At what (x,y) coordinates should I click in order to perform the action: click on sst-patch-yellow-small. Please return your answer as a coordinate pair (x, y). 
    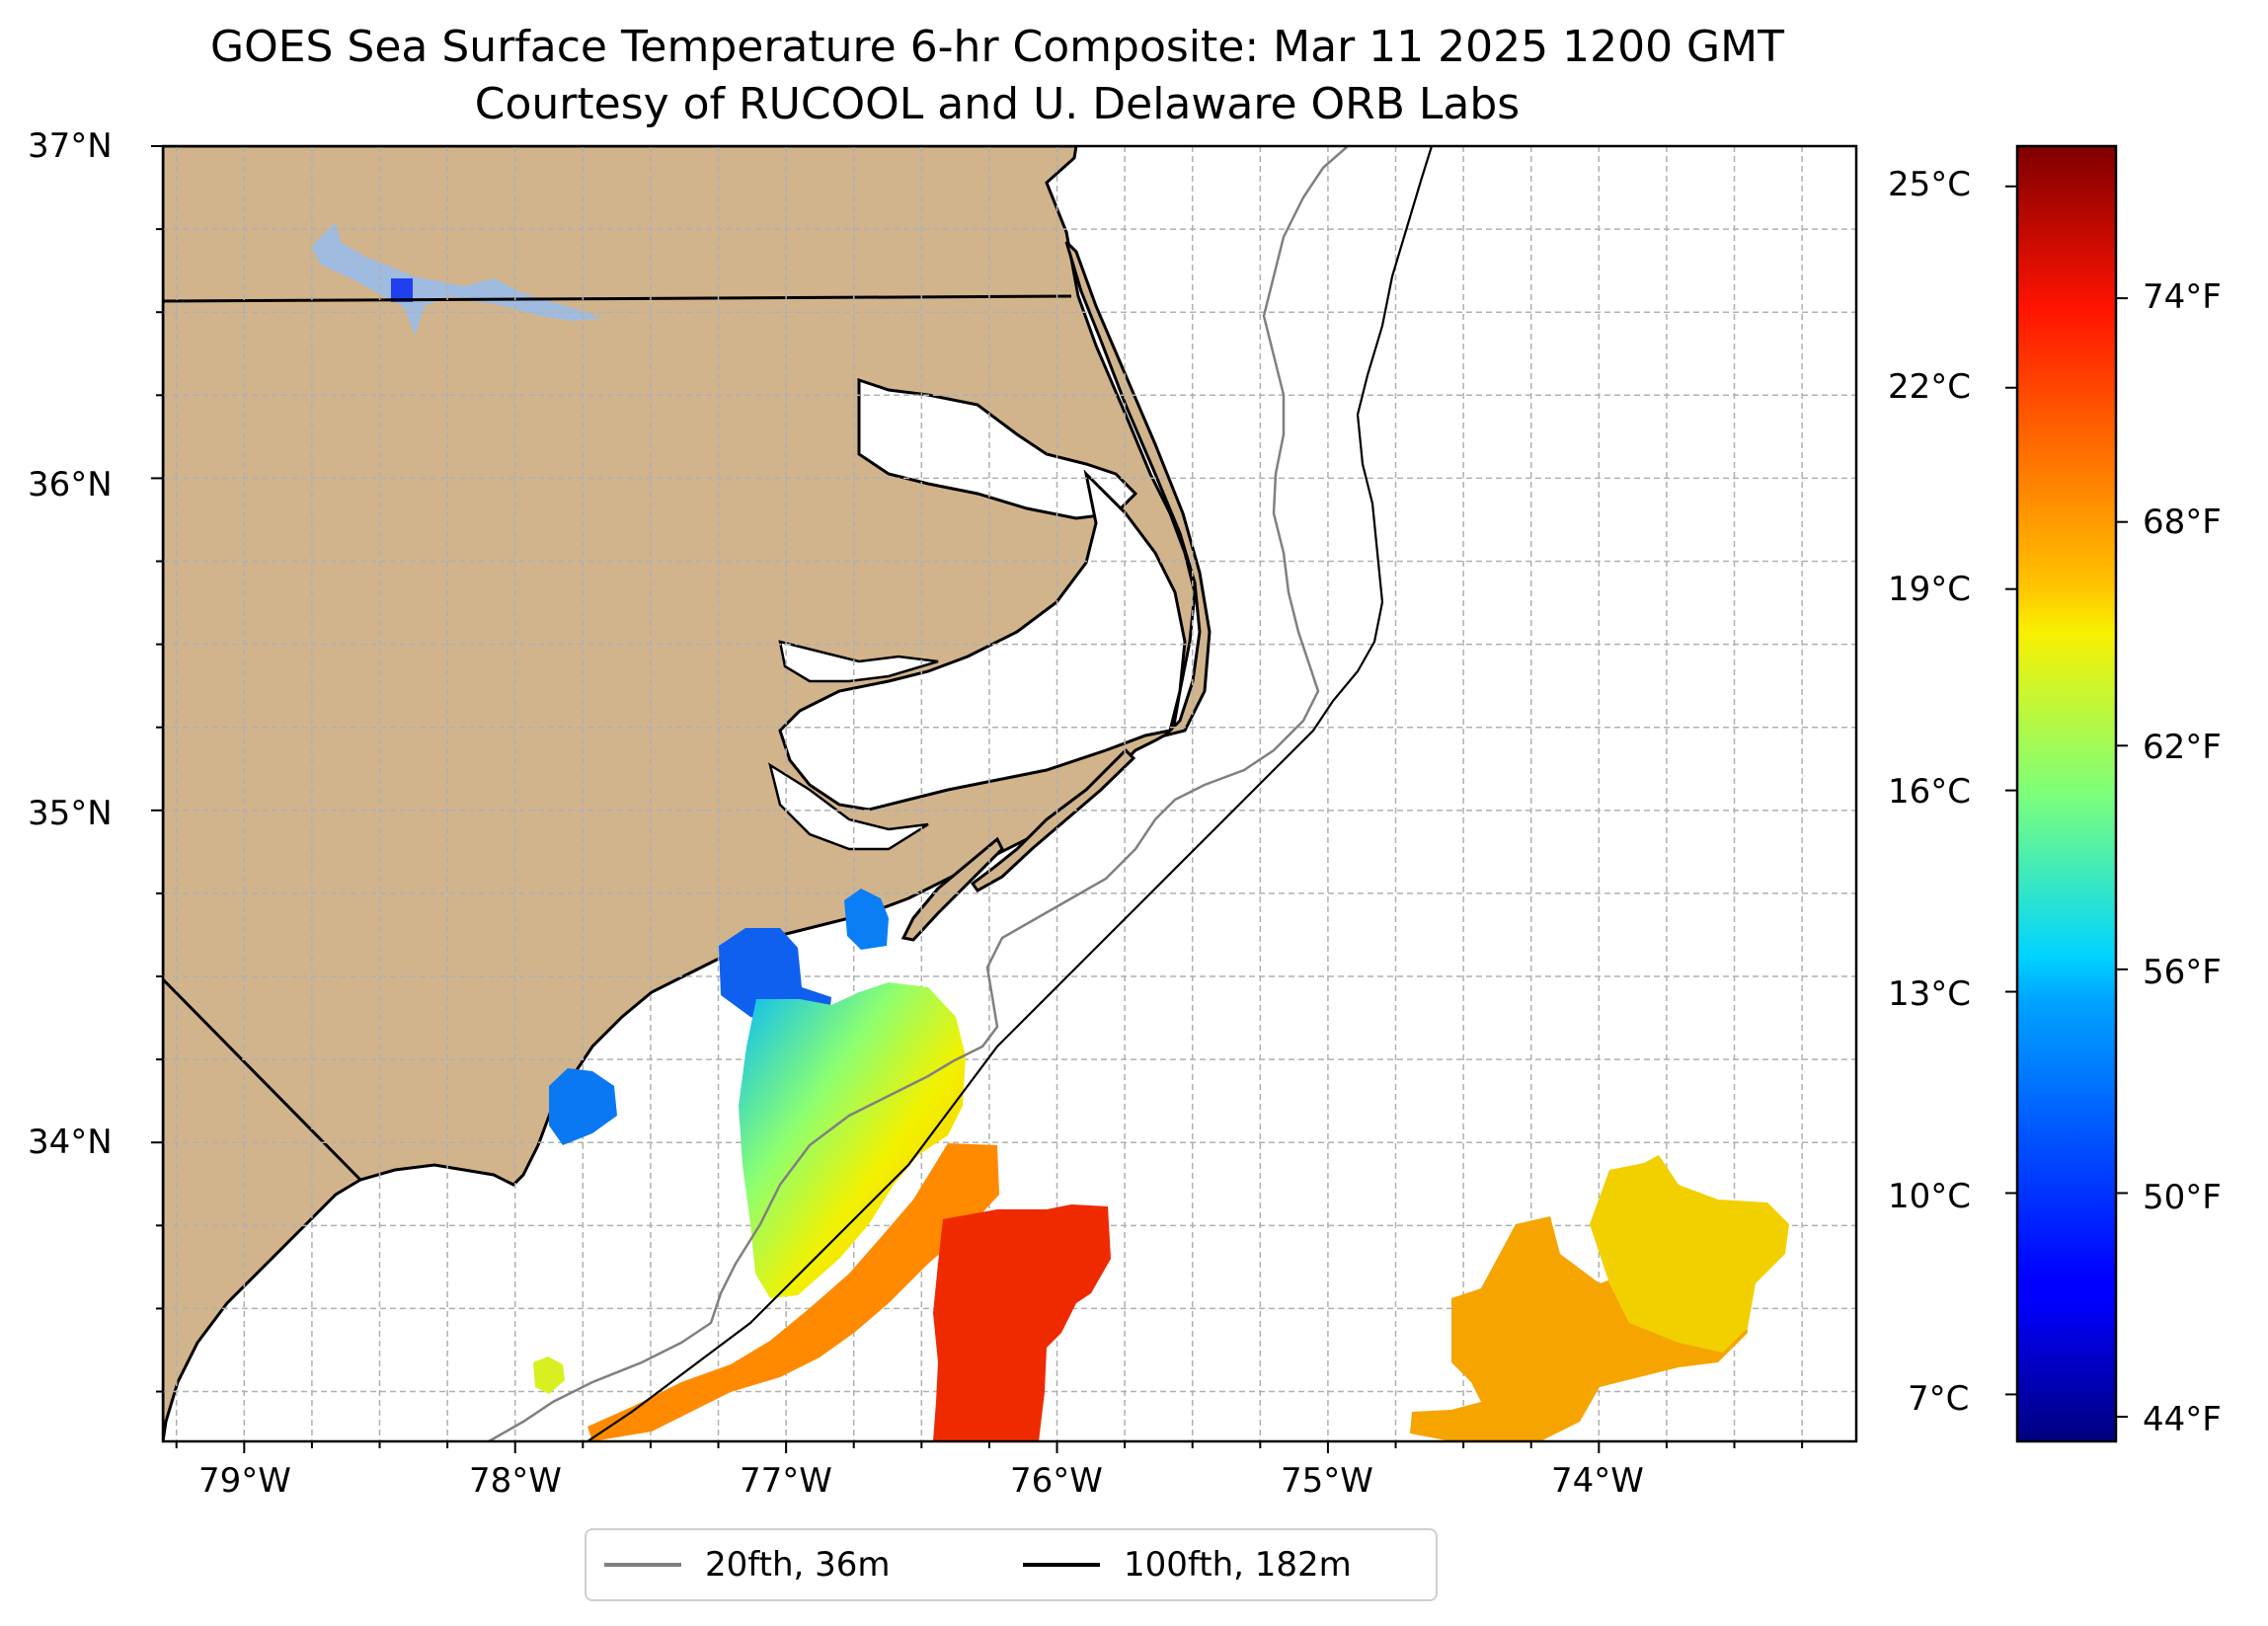
    Looking at the image, I should click on (549, 1375).